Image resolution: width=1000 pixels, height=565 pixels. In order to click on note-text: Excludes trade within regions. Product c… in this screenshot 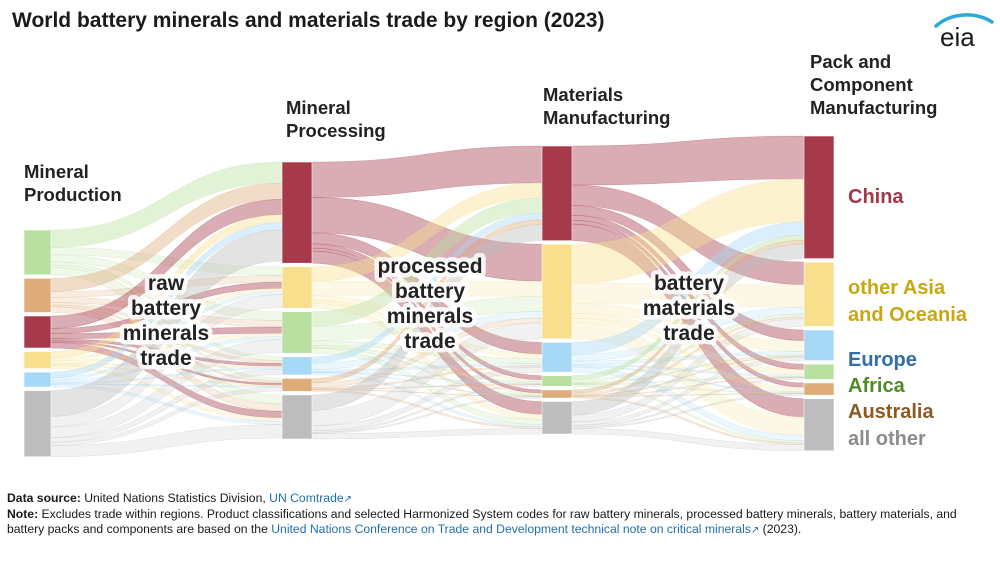, I will do `click(482, 521)`.